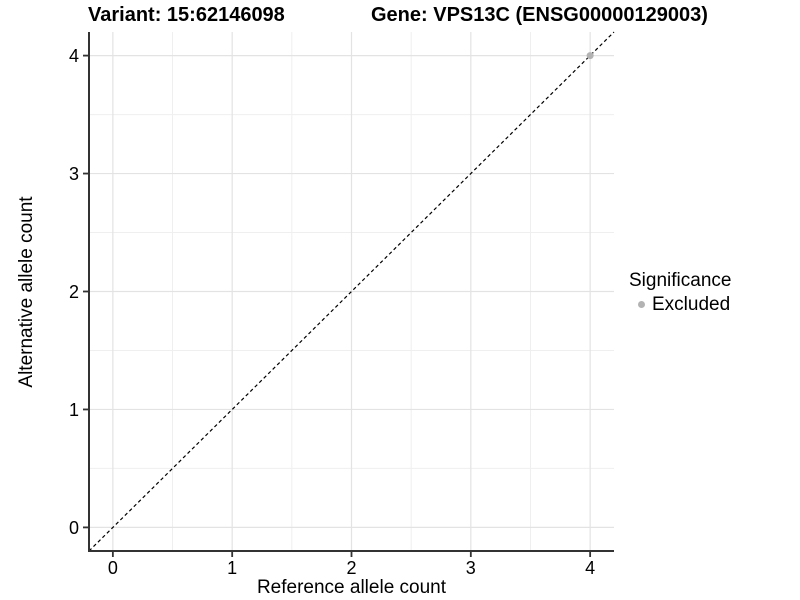 This screenshot has height=600, width=800. What do you see at coordinates (680, 292) in the screenshot?
I see `legend: Significance Excluded` at bounding box center [680, 292].